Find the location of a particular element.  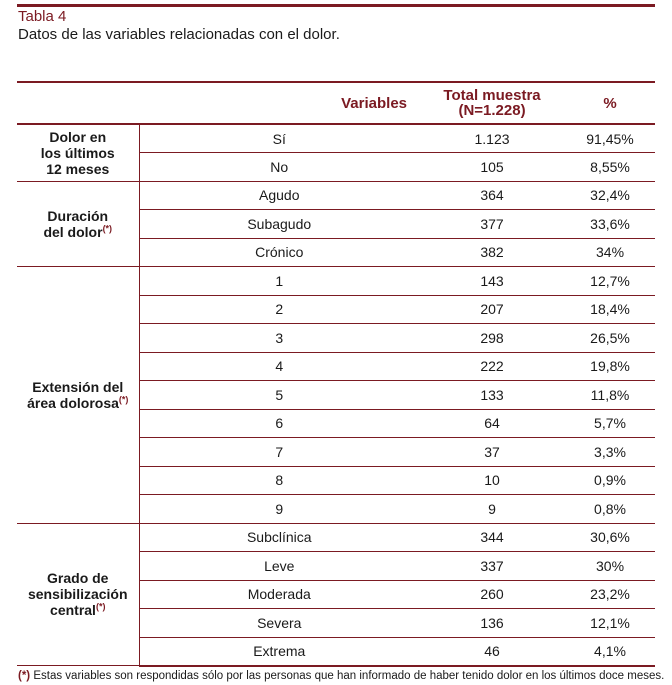

percent-cell: 91,45% is located at coordinates (610, 138).